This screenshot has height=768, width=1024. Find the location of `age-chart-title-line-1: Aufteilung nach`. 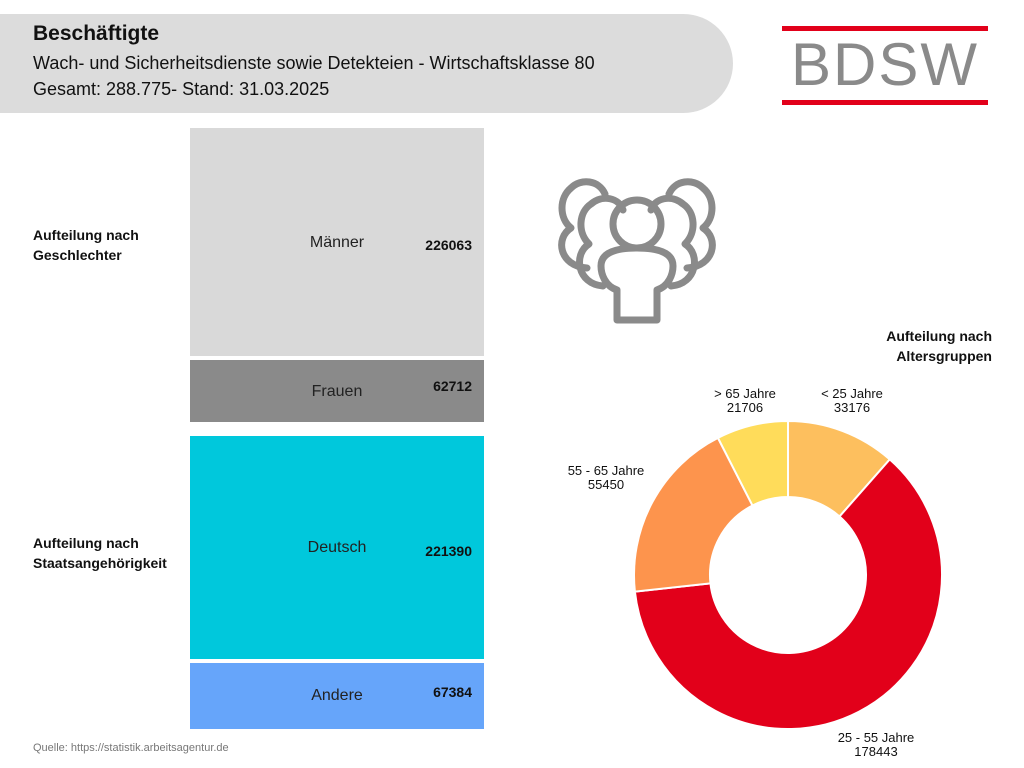

age-chart-title-line-1: Aufteilung nach is located at coordinates (939, 336).